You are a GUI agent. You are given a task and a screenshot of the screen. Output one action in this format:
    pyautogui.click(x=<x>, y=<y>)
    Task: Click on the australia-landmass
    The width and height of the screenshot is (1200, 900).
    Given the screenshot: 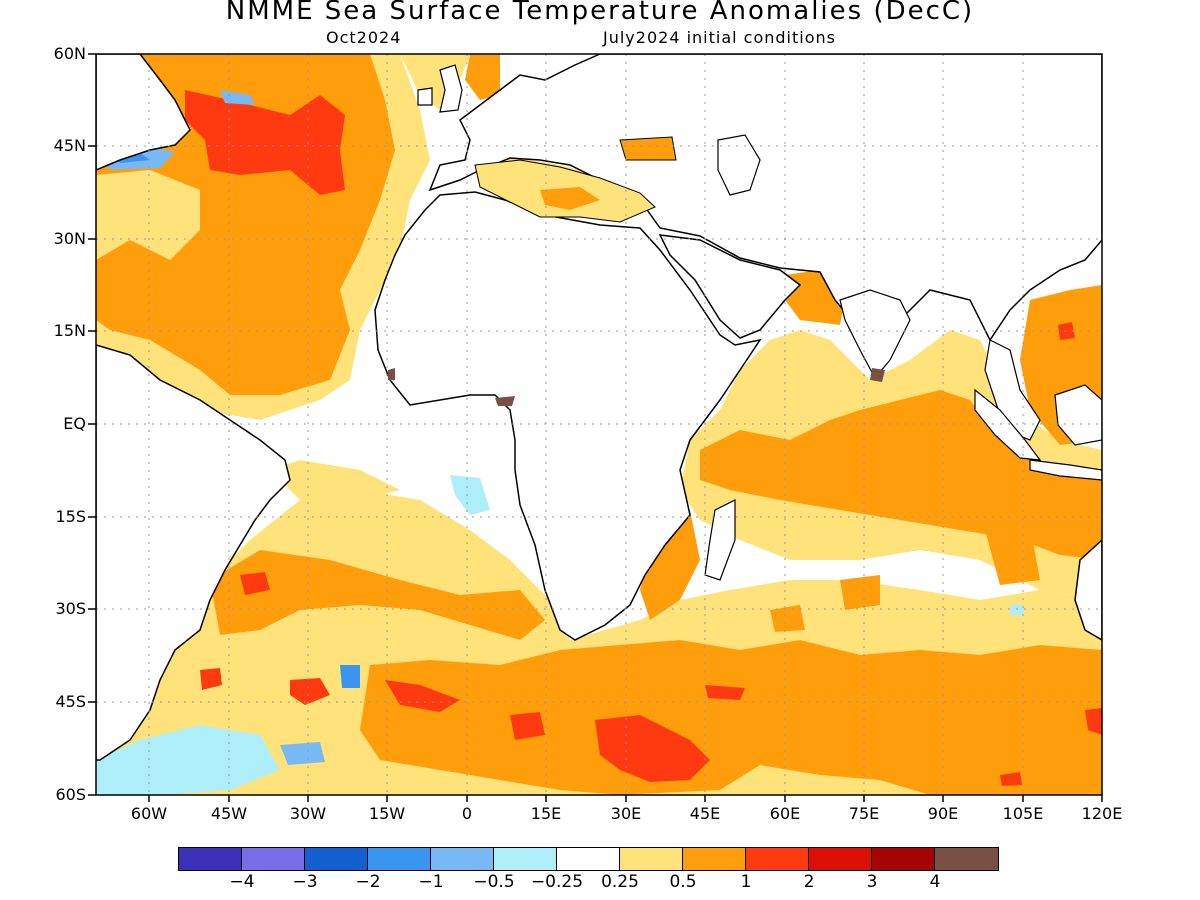 What is the action you would take?
    pyautogui.click(x=1088, y=589)
    